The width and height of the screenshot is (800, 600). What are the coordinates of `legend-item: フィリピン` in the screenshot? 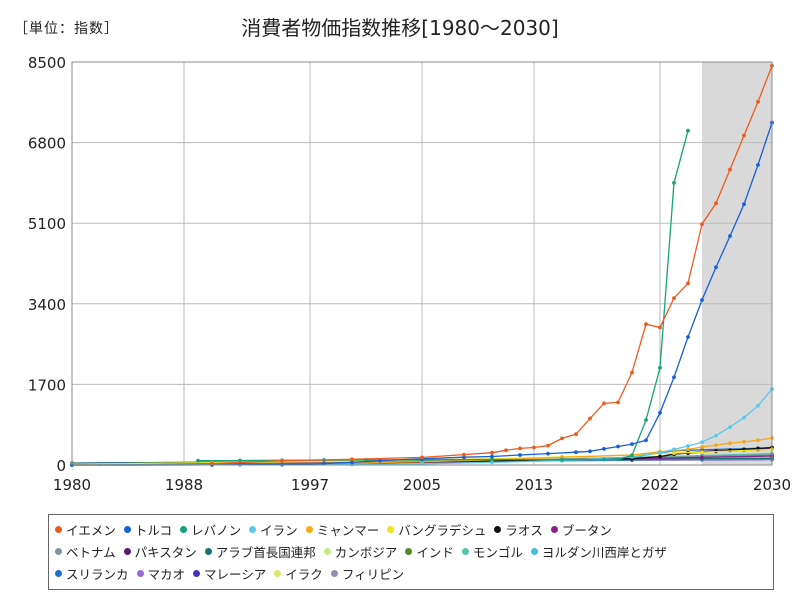 It's located at (367, 573).